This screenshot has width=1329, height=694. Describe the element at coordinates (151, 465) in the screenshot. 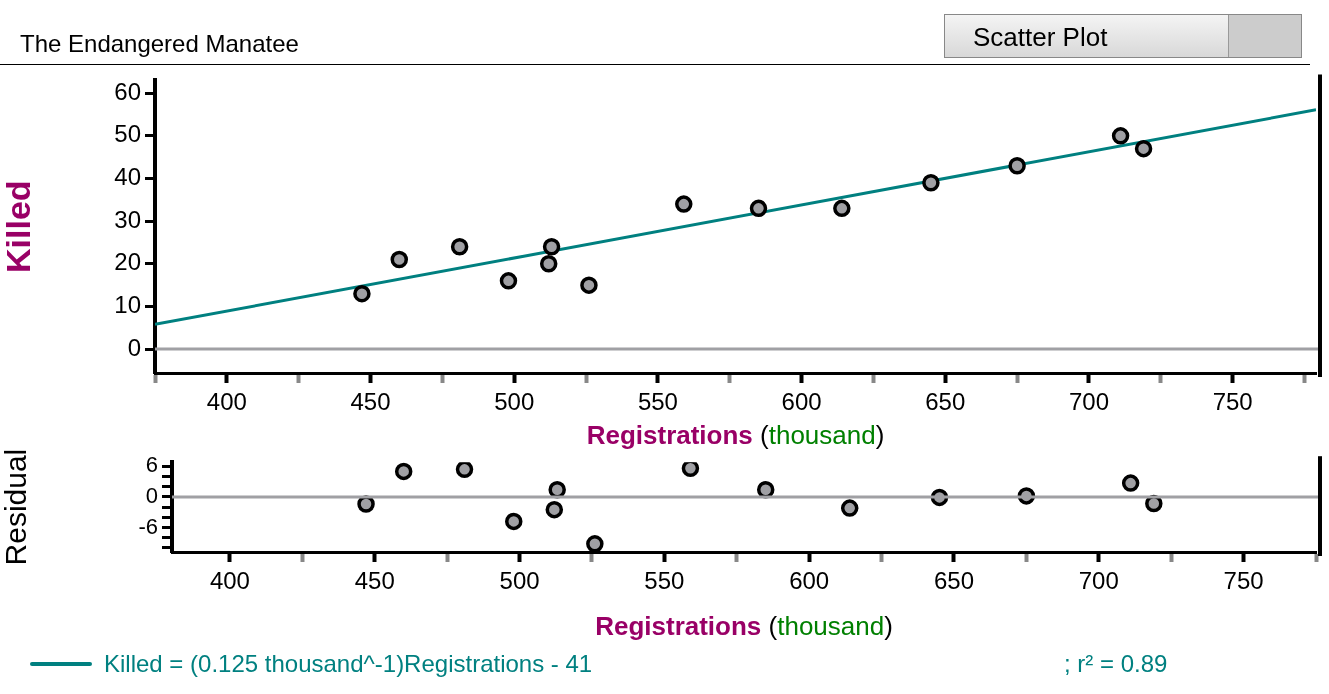

I see `y-tick-label: 6` at that location.